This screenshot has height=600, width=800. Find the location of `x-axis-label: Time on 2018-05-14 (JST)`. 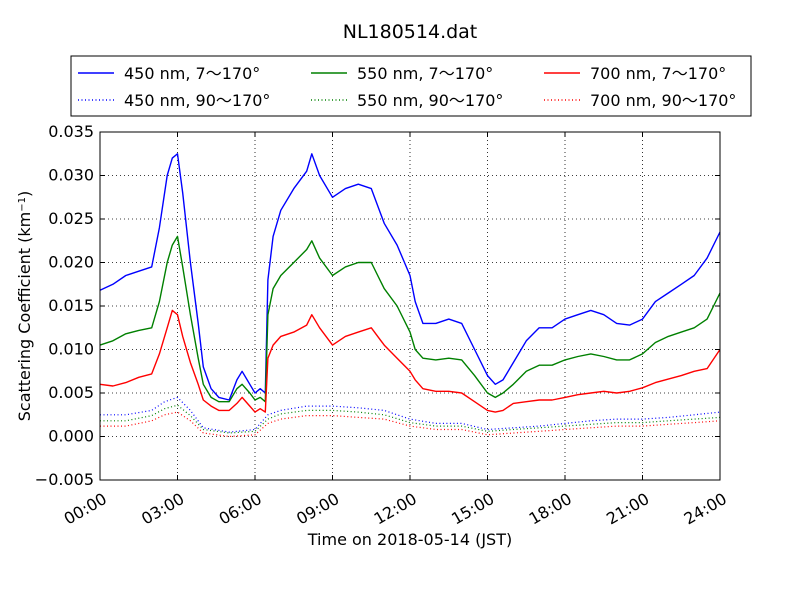

x-axis-label: Time on 2018-05-14 (JST) is located at coordinates (409, 539).